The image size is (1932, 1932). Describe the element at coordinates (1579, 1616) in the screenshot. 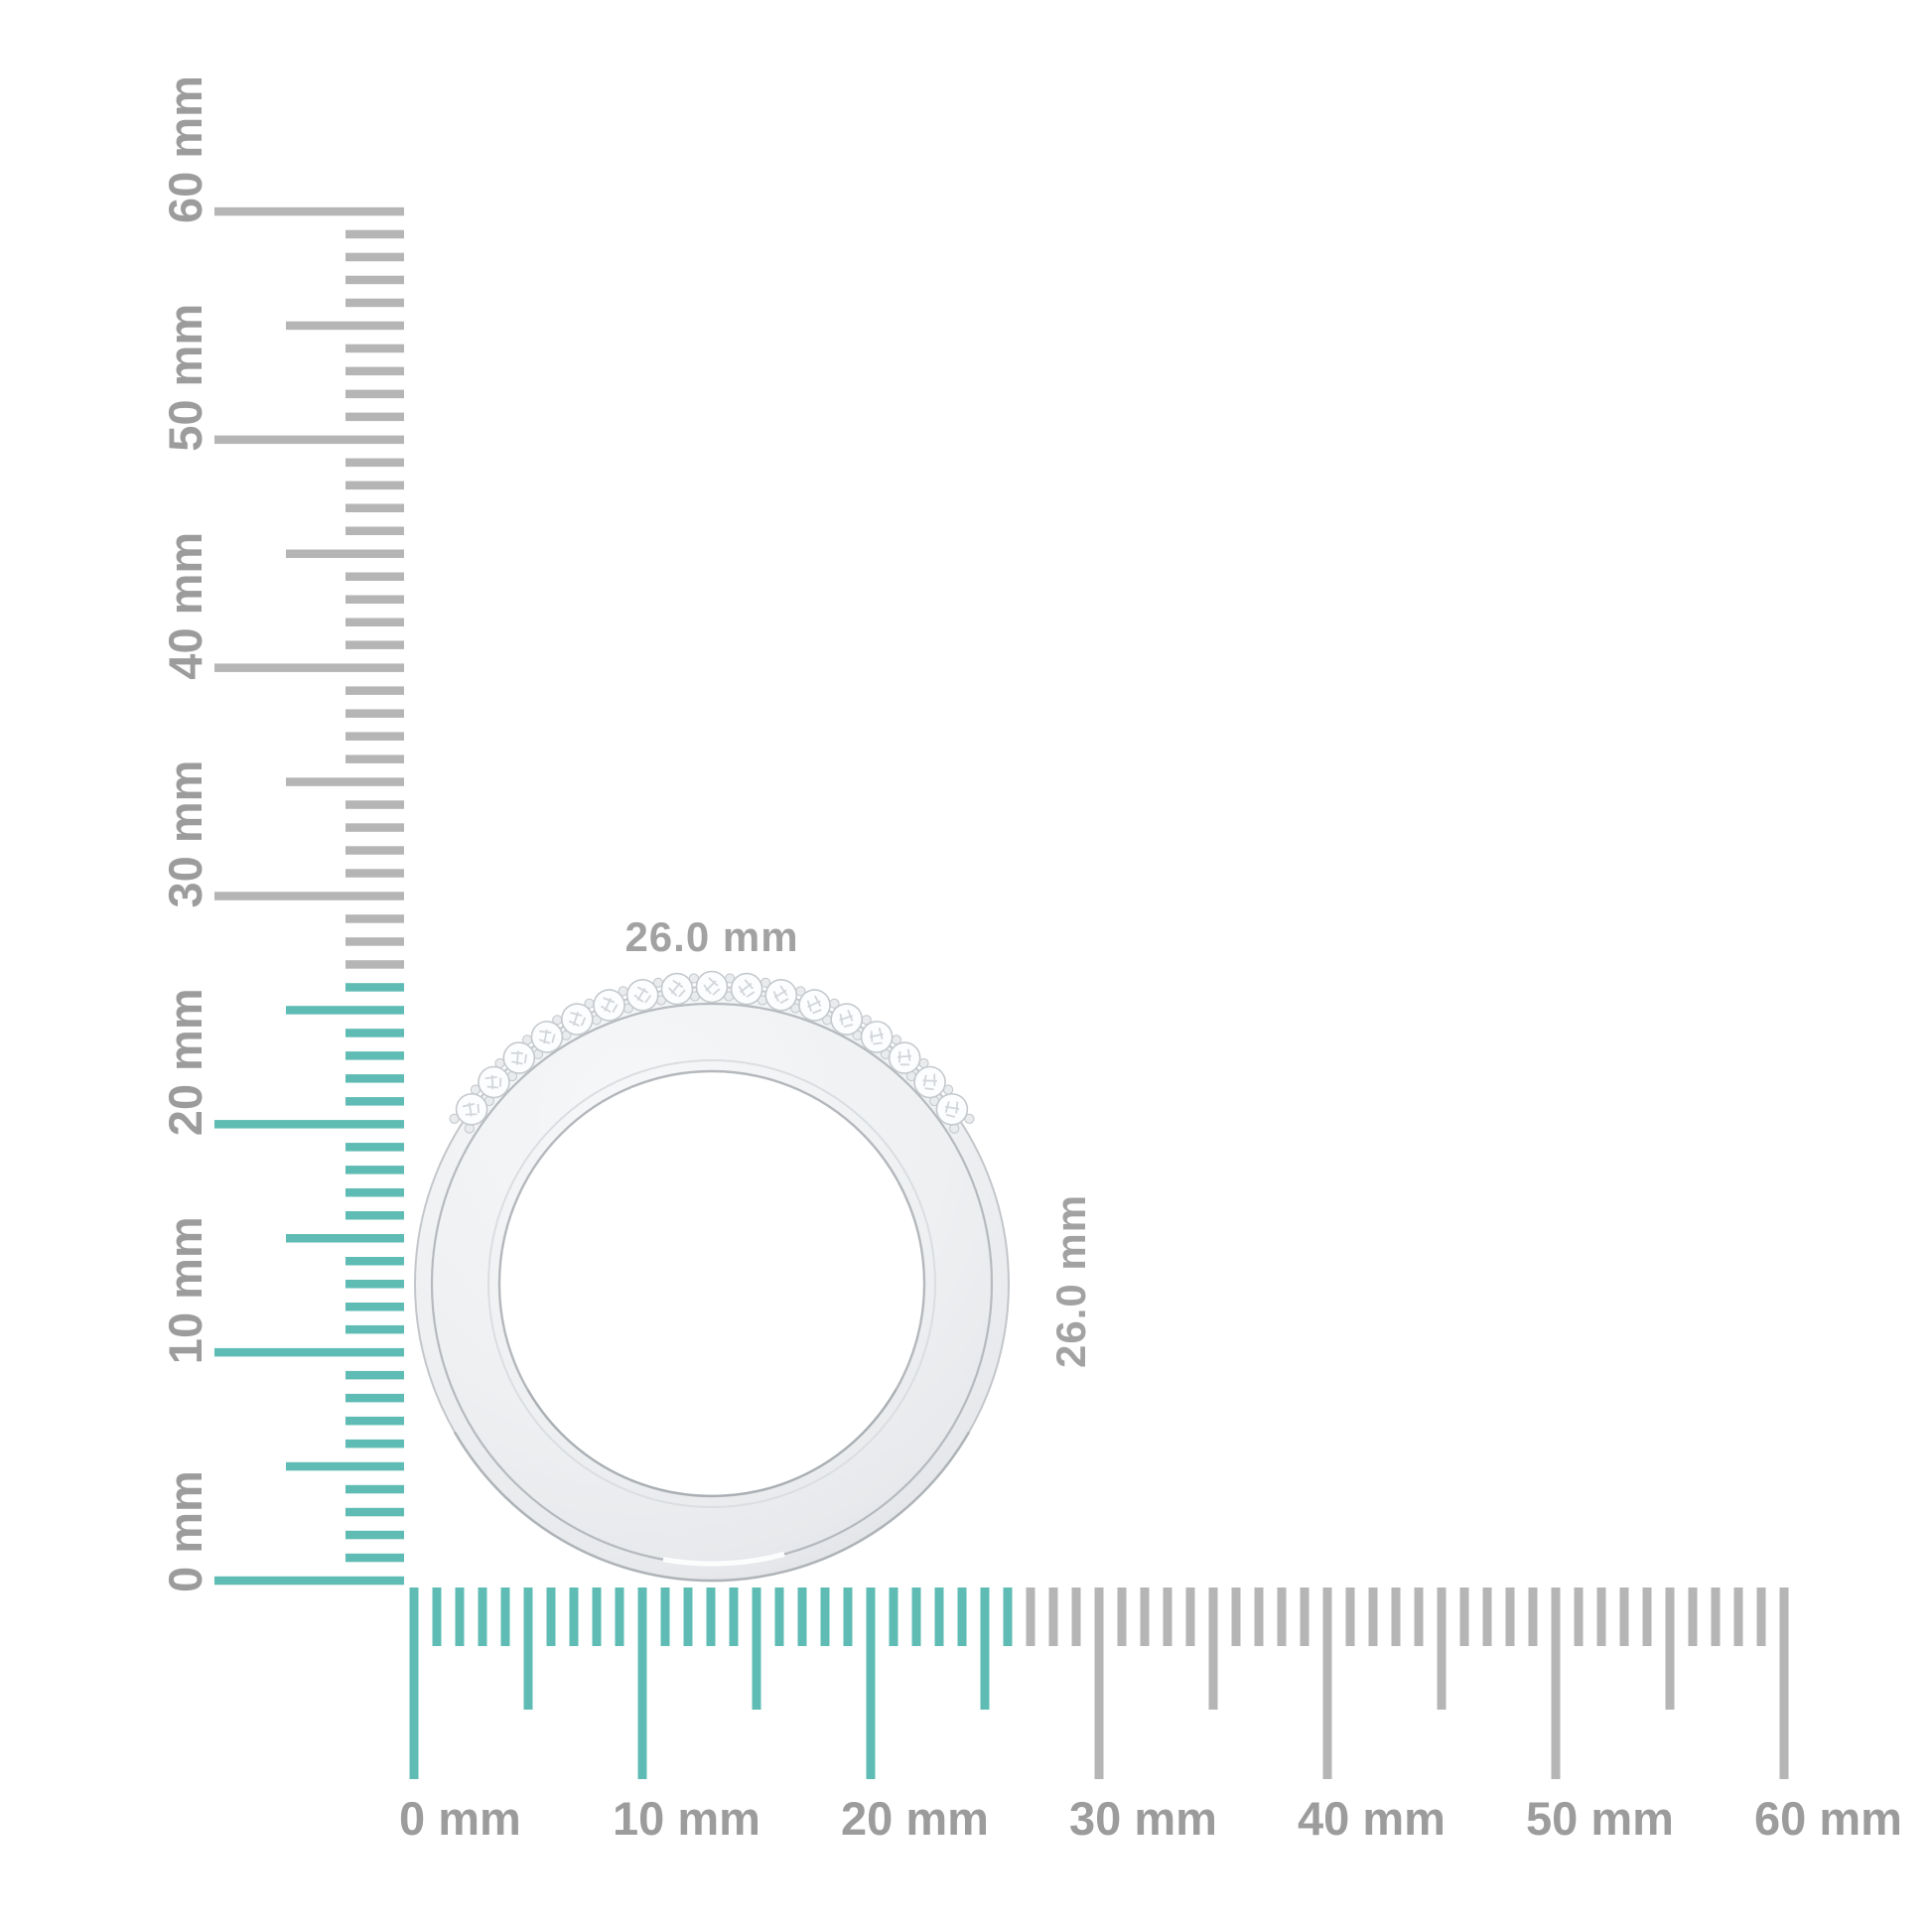

I see `horizontal-ruler-tick-51mm` at that location.